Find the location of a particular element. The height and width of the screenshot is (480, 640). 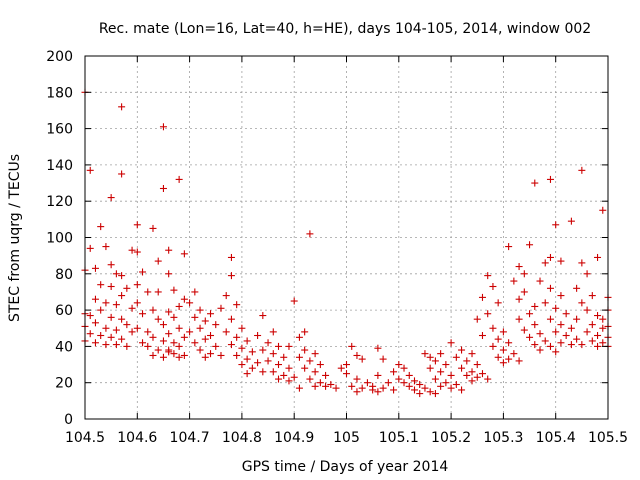

y-tick-label: 80 is located at coordinates (64, 275).